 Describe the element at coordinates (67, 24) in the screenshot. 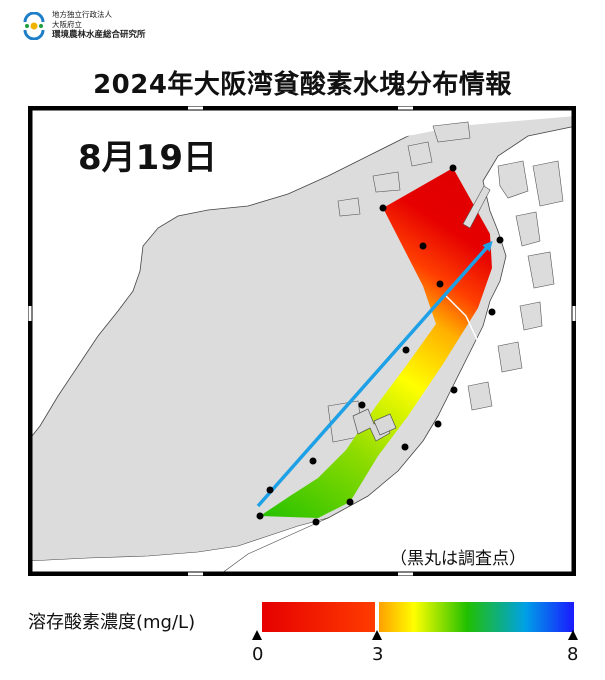

I see `logo-line-2: 大阪府立` at that location.